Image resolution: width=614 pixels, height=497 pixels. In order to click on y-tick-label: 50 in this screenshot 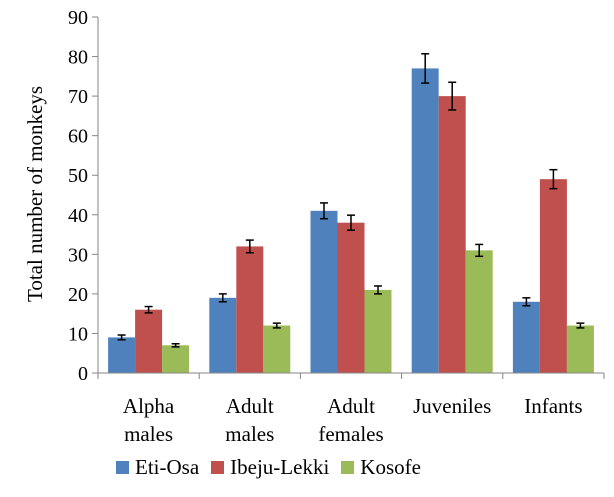, I will do `click(78, 176)`.